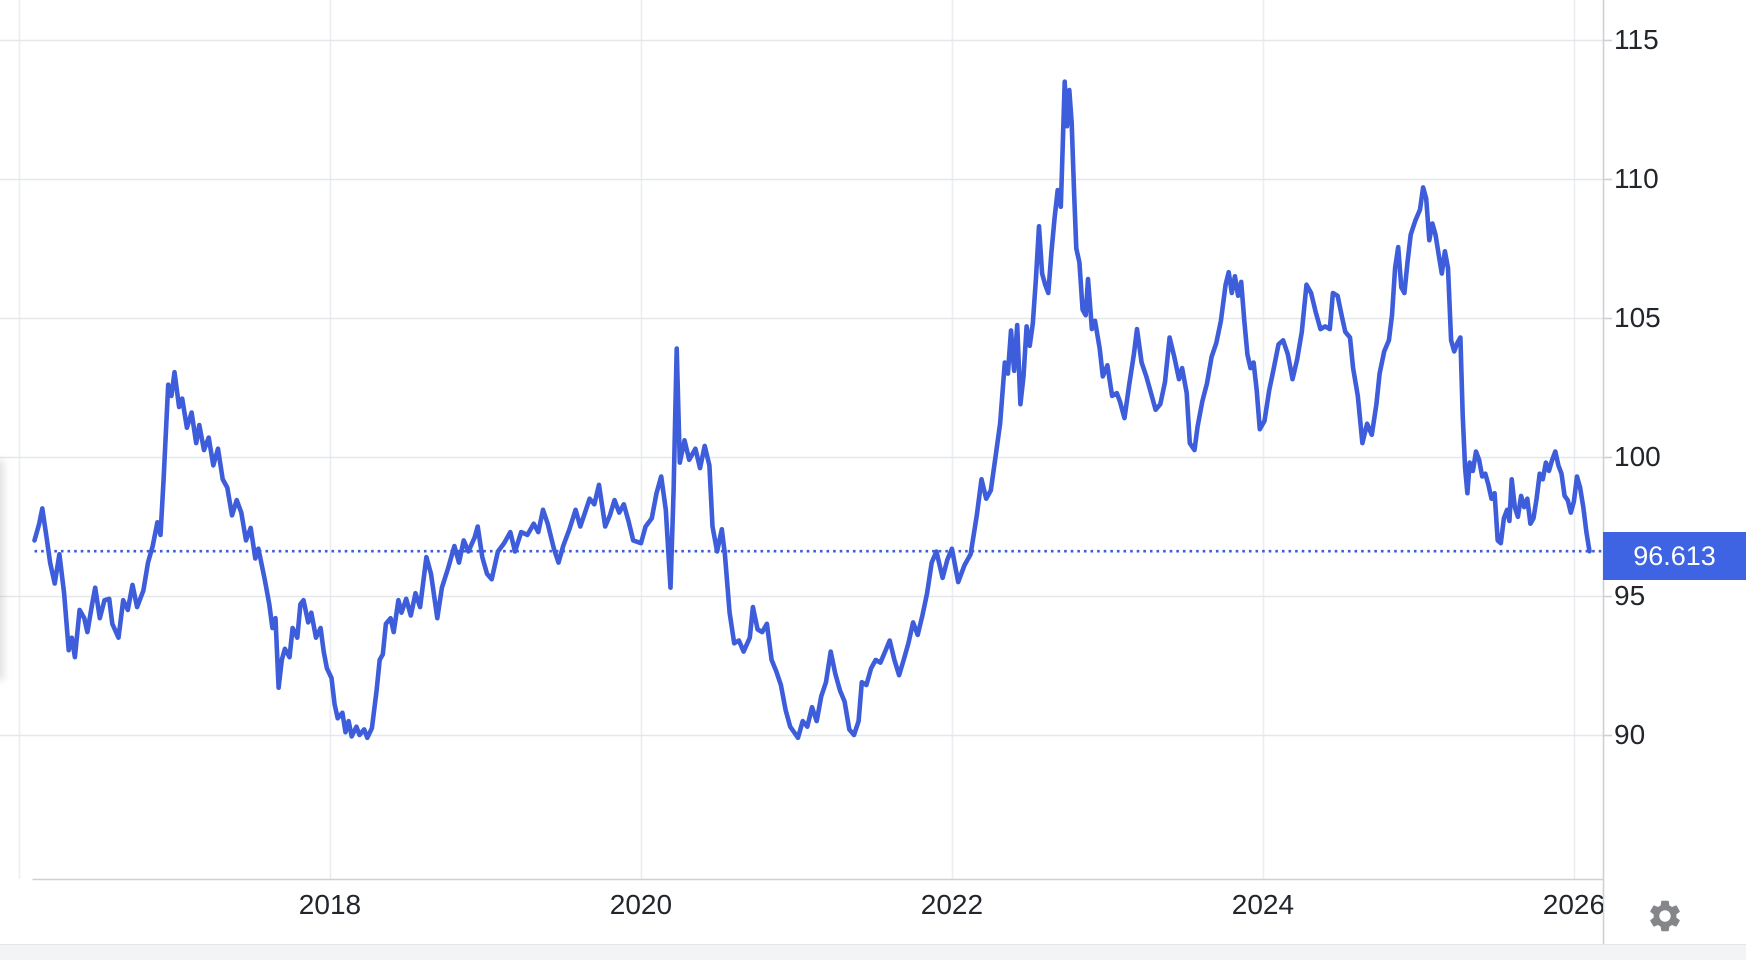  Describe the element at coordinates (1630, 734) in the screenshot. I see `y-axis-label: 90` at that location.